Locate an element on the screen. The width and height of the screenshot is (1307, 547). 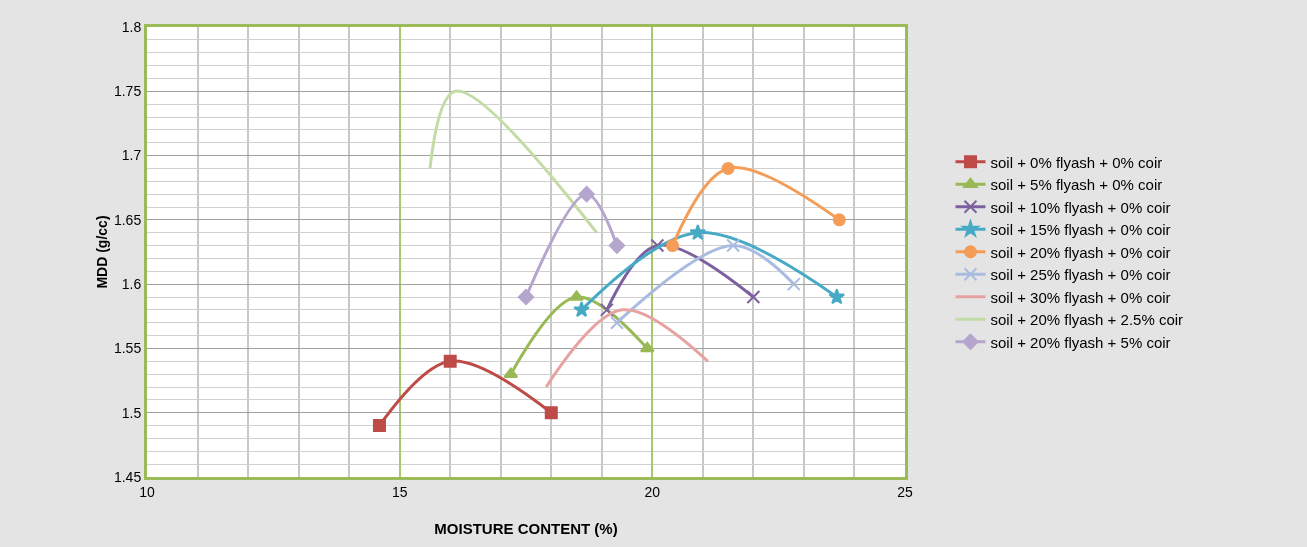
legend-label: soil + 10% flyash + 0% coir is located at coordinates (1080, 207).